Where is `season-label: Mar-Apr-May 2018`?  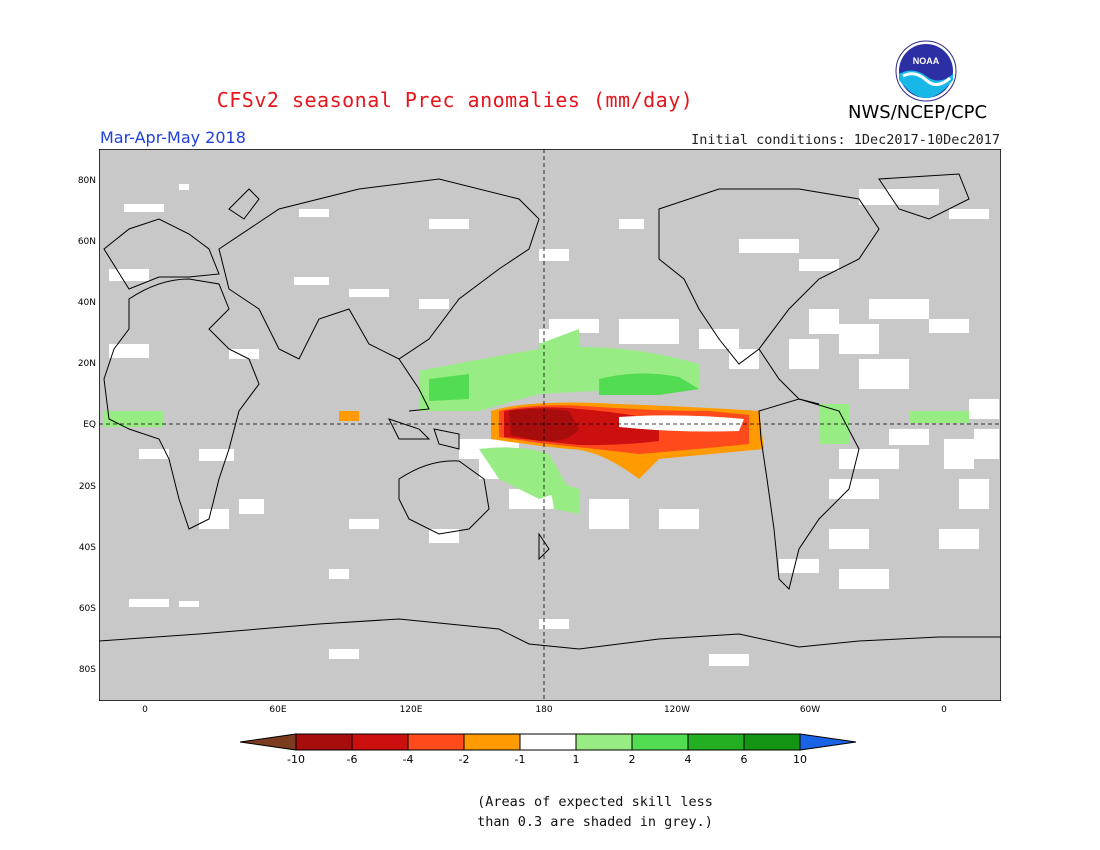
season-label: Mar-Apr-May 2018 is located at coordinates (173, 137).